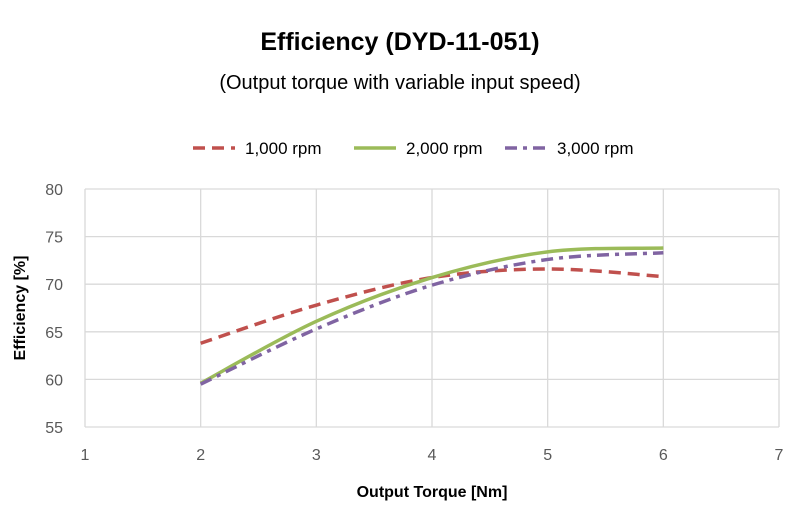 This screenshot has height=531, width=800. What do you see at coordinates (432, 492) in the screenshot?
I see `x-axis-label: Output Torque [Nm]` at bounding box center [432, 492].